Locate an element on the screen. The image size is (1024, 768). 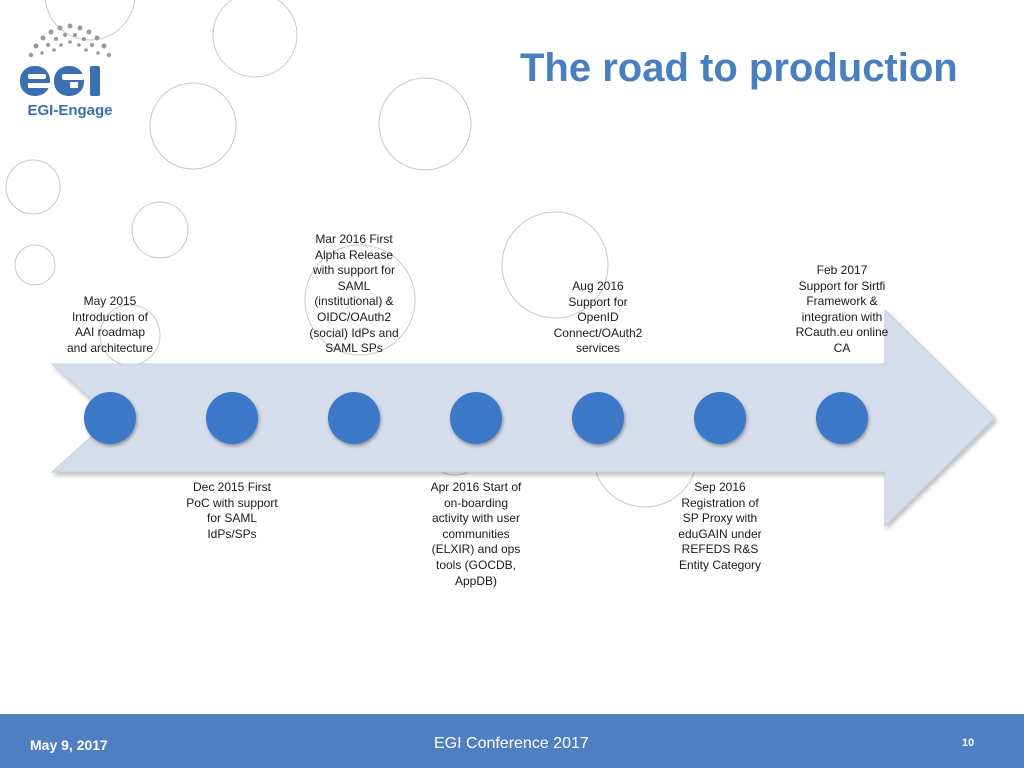
egi-logo is located at coordinates (66, 59).